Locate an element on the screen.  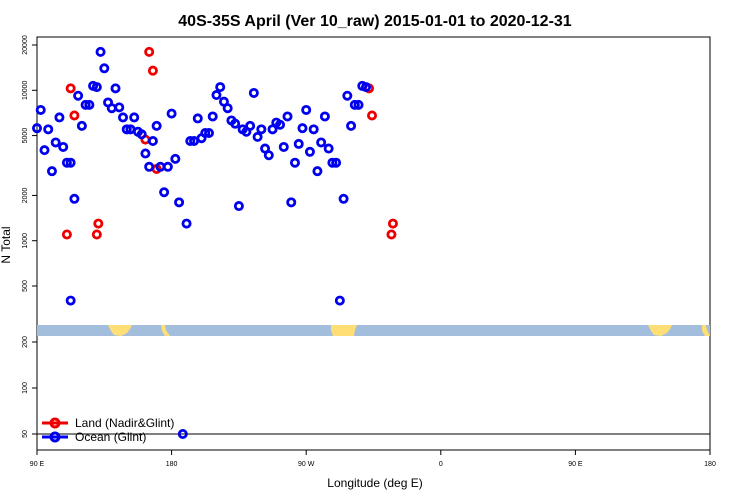
map-land-south-america is located at coordinates (344, 330).